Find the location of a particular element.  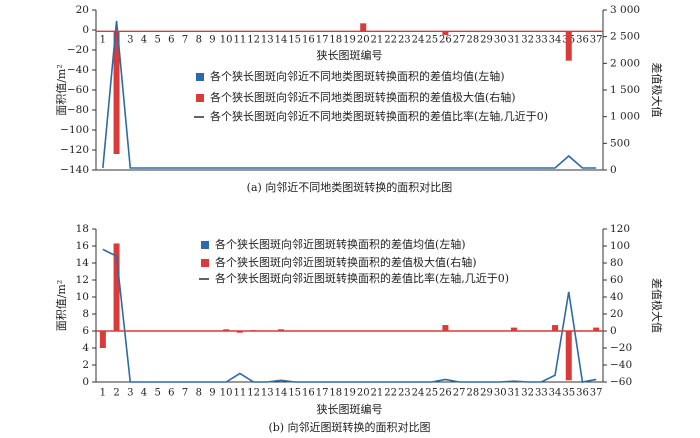

panel-a-x-tick-label: 14 is located at coordinates (281, 40).